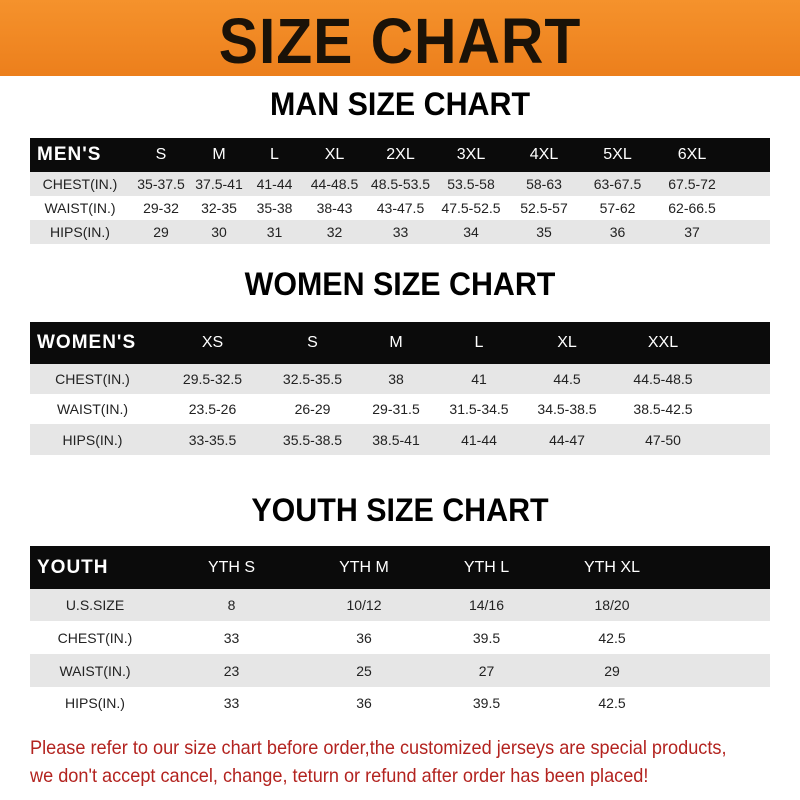 This screenshot has height=800, width=800. What do you see at coordinates (73, 567) in the screenshot?
I see `table-corner-label: YOUTH` at bounding box center [73, 567].